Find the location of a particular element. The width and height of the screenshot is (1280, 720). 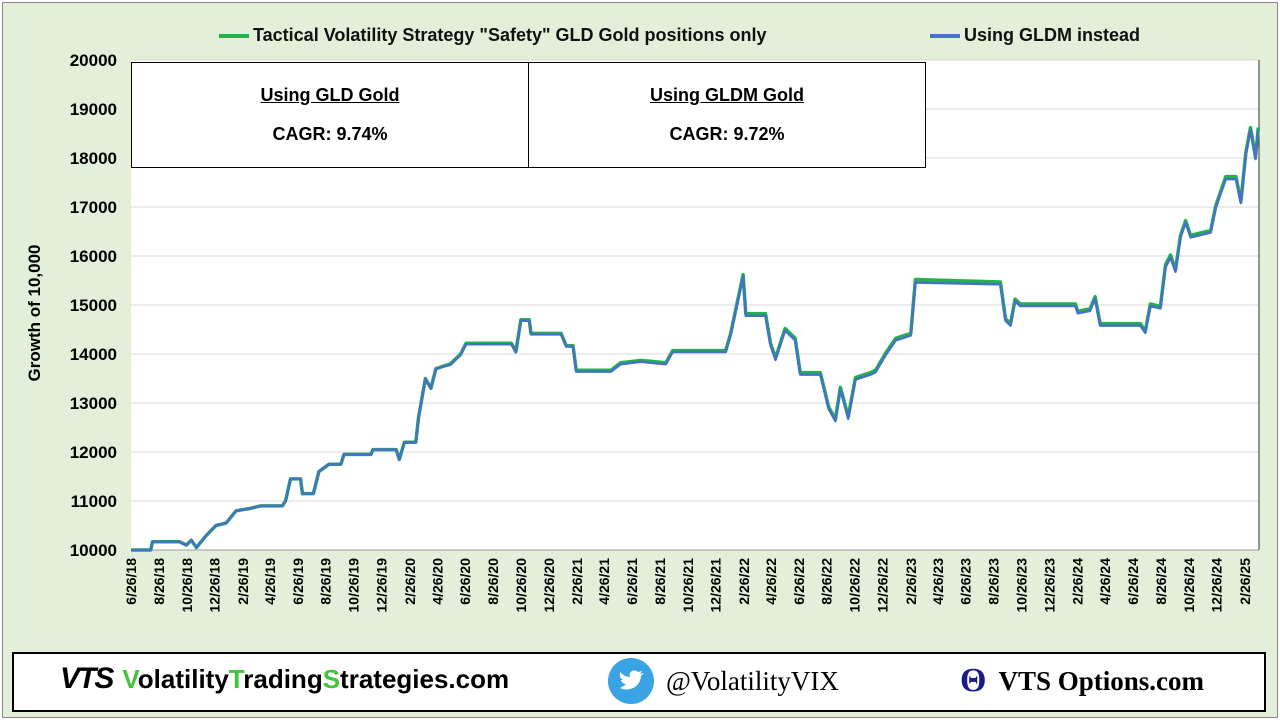

x-tick-label: 2/26/20 is located at coordinates (410, 581).